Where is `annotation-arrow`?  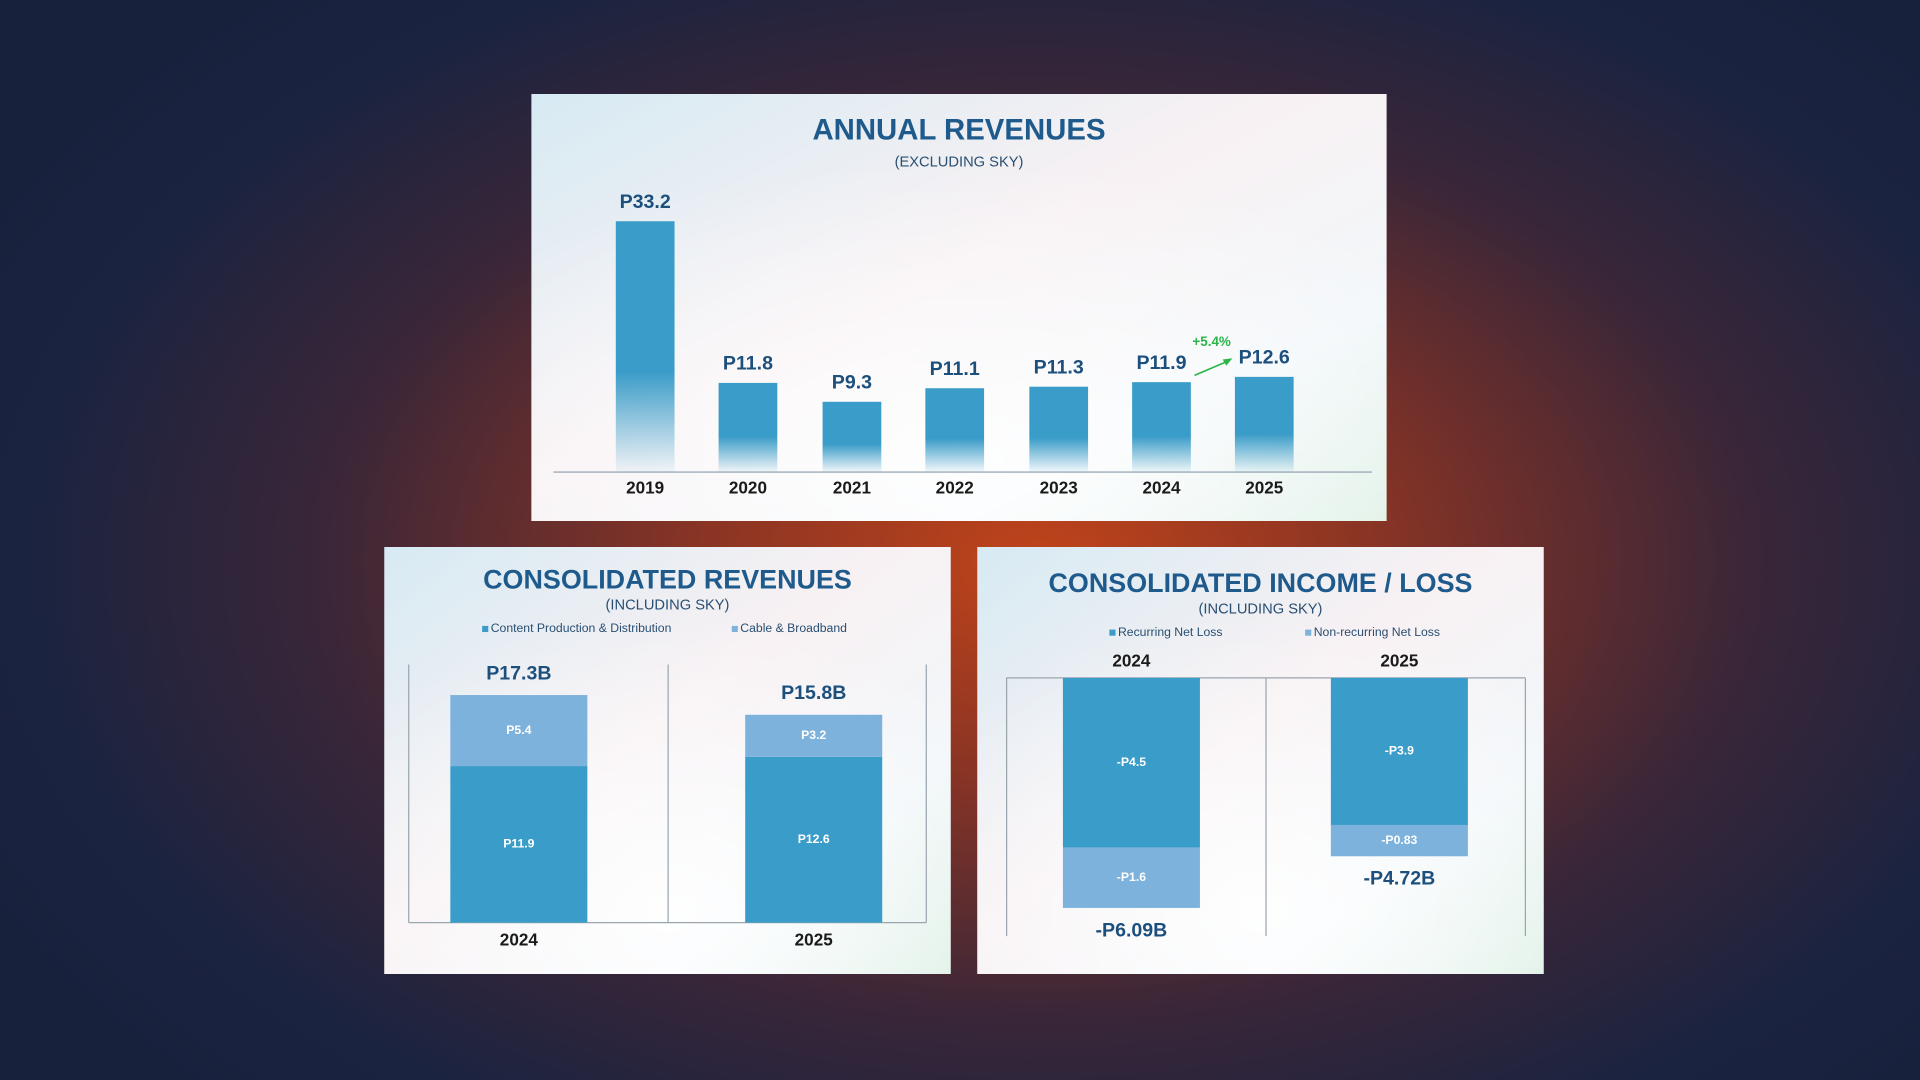
annotation-arrow is located at coordinates (1212, 368).